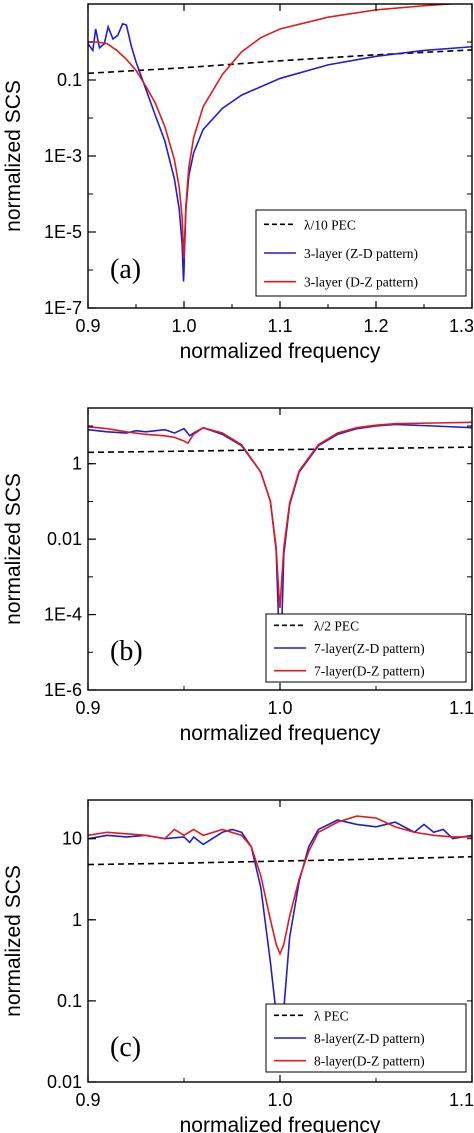 The image size is (474, 1133). Describe the element at coordinates (331, 1015) in the screenshot. I see `legend-label: λ PEC` at that location.